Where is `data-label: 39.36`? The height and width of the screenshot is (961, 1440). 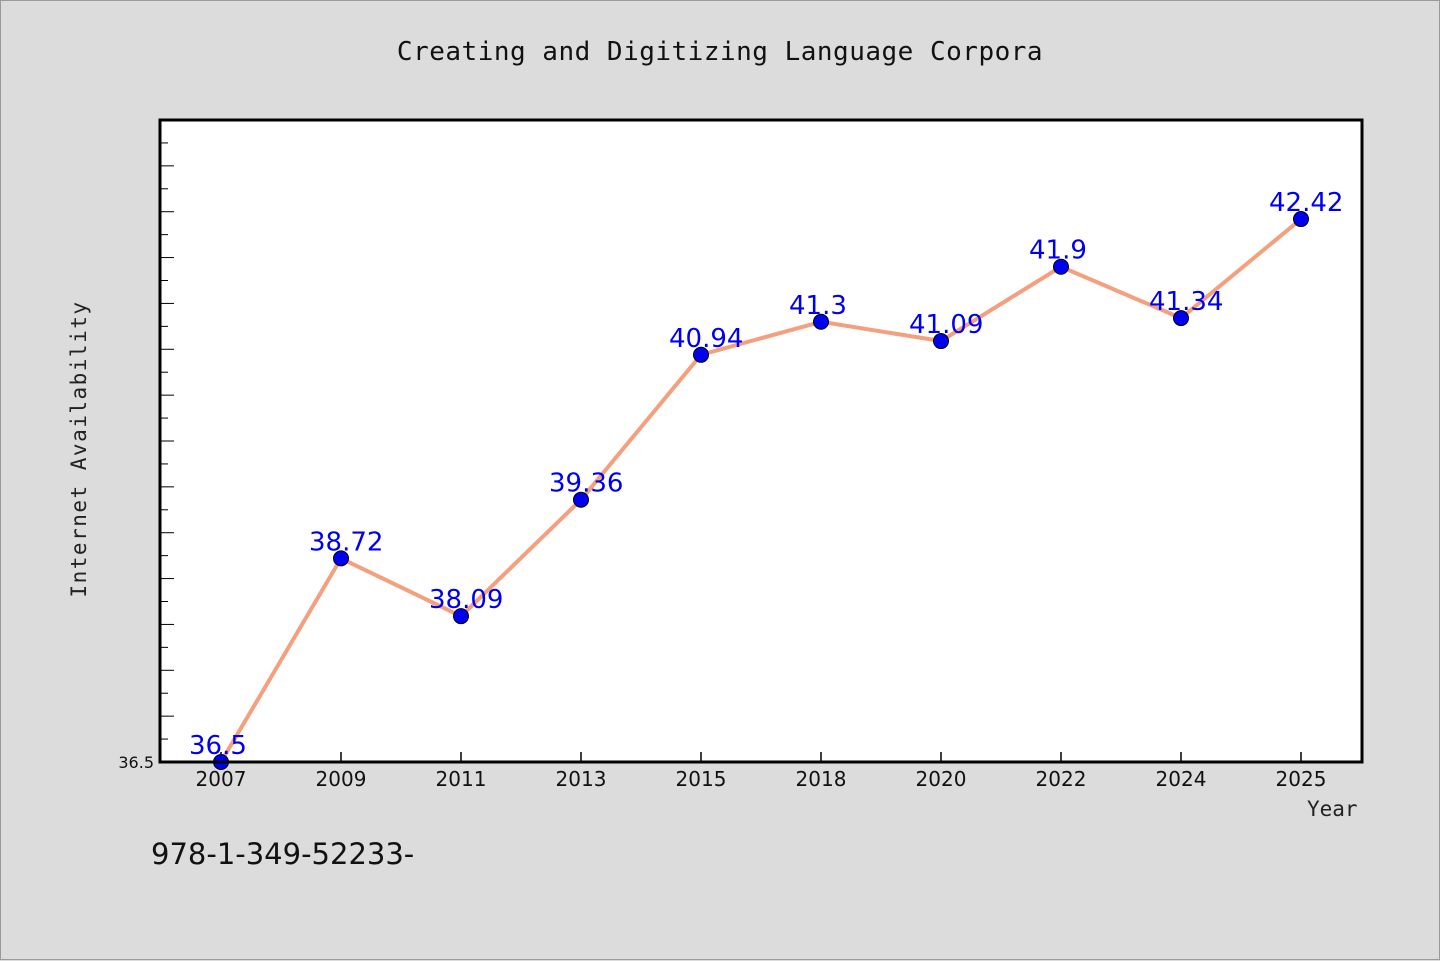
data-label: 39.36 is located at coordinates (586, 484).